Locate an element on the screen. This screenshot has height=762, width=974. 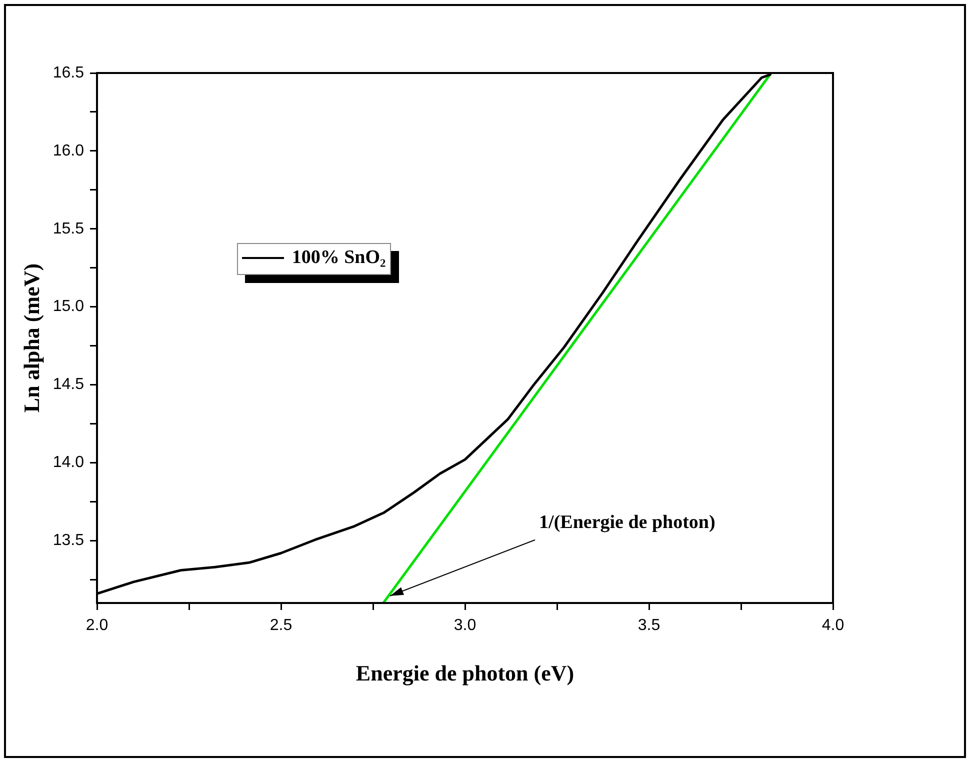
y-tick-label: 16.5 is located at coordinates (68, 73).